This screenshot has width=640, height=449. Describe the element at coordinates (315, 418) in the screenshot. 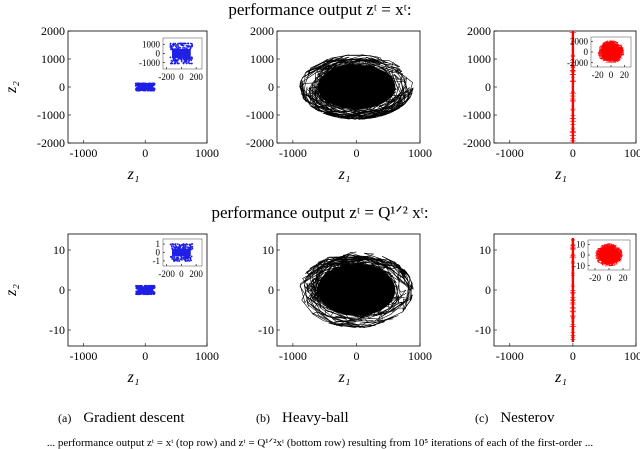

I see `caption-b-label: Heavy-ball` at that location.